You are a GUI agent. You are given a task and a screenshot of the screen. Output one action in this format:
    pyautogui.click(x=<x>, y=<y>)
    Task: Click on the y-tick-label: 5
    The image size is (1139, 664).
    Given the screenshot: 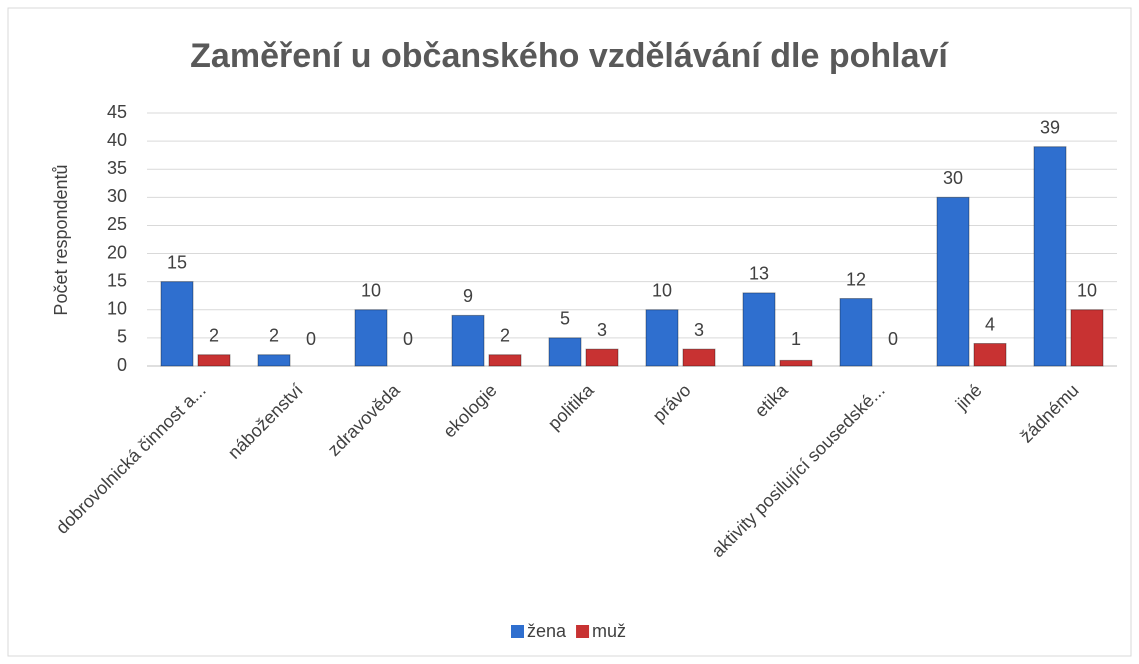 What is the action you would take?
    pyautogui.click(x=122, y=337)
    